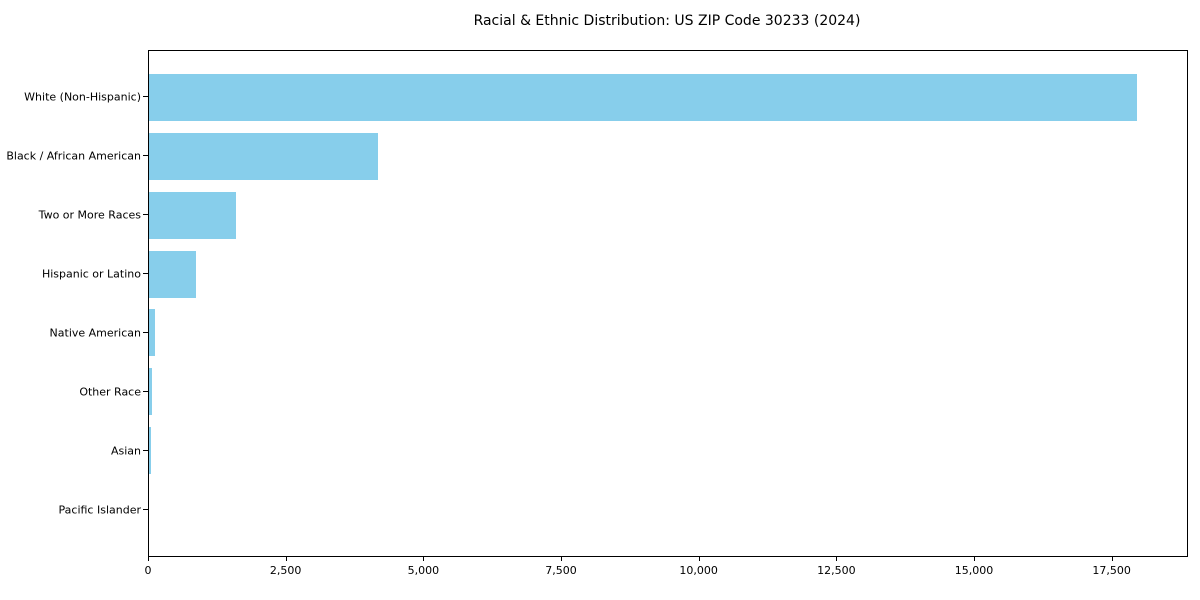 The image size is (1200, 600). What do you see at coordinates (151, 392) in the screenshot?
I see `bar-other-race` at bounding box center [151, 392].